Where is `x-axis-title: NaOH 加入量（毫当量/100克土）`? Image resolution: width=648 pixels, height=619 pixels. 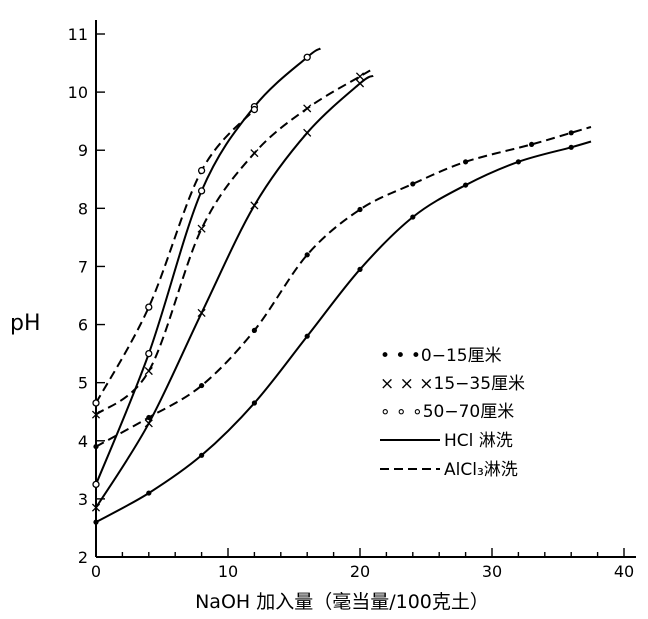 x-axis-title: NaOH 加入量（毫当量/100克土） is located at coordinates (342, 602).